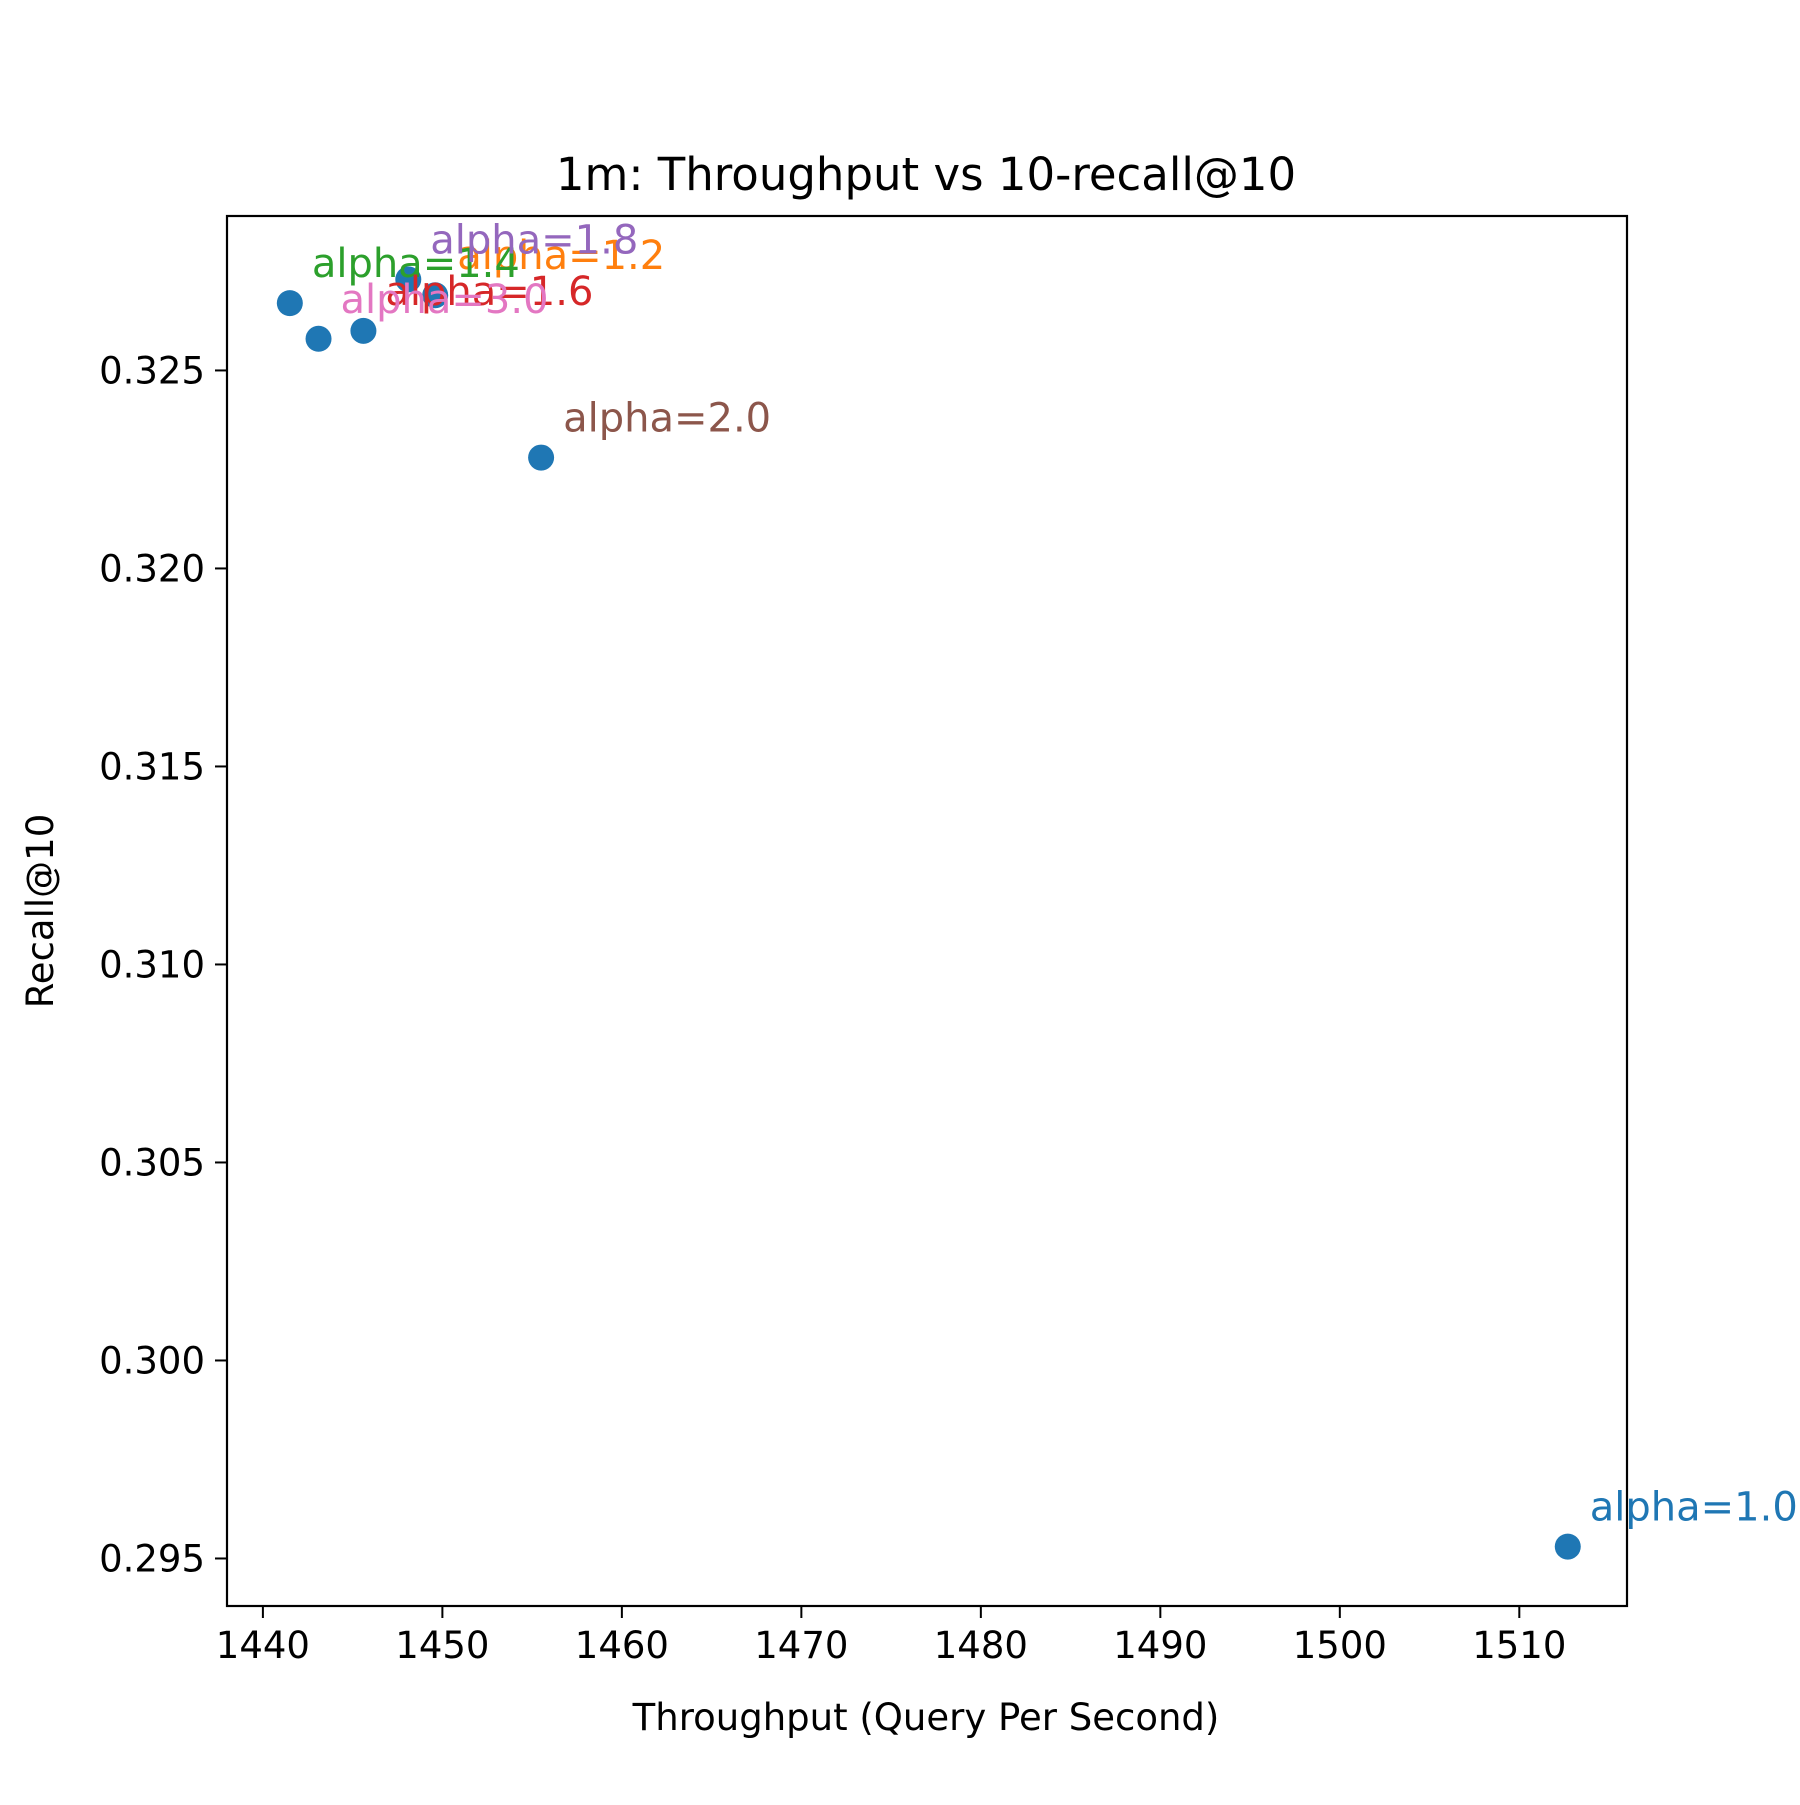  Describe the element at coordinates (534, 240) in the screenshot. I see `data-point-label: alpha=1.8` at that location.